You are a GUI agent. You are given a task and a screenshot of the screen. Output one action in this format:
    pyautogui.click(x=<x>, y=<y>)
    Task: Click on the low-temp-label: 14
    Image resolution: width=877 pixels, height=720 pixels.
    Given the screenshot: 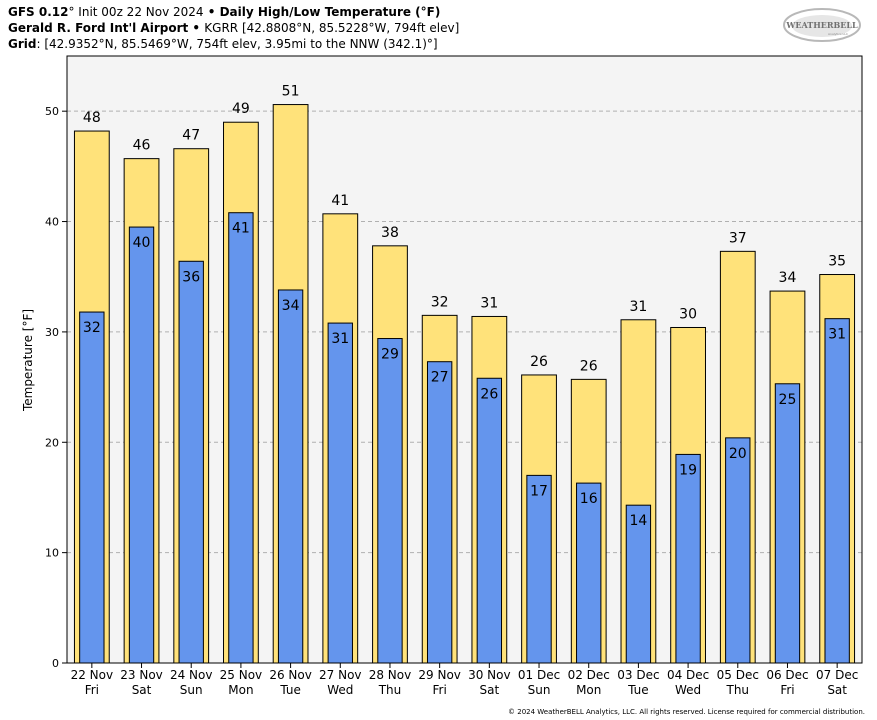 What is the action you would take?
    pyautogui.click(x=638, y=521)
    